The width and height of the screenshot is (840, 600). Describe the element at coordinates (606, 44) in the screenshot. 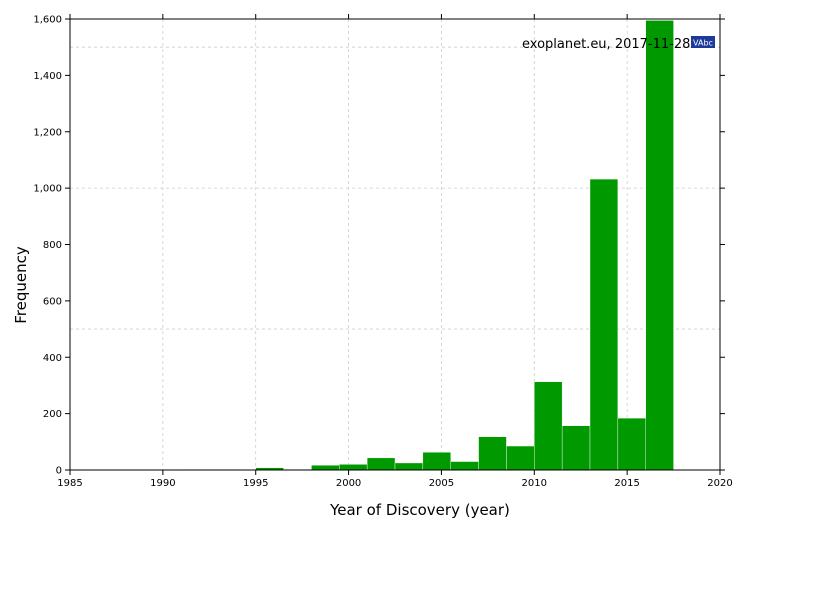

I see `source-annotation: exoplanet.eu, 2017-11-28` at that location.